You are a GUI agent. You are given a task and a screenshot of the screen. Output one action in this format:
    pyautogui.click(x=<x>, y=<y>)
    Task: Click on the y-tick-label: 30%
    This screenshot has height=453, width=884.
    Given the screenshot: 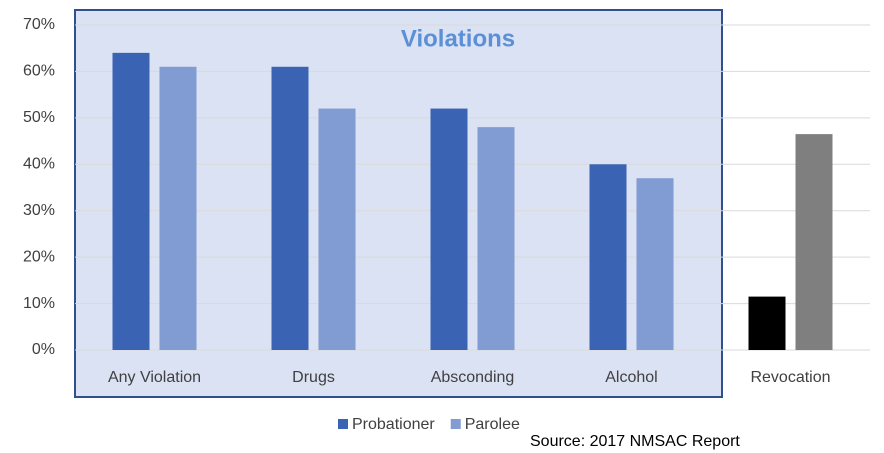 What is the action you would take?
    pyautogui.click(x=39, y=210)
    